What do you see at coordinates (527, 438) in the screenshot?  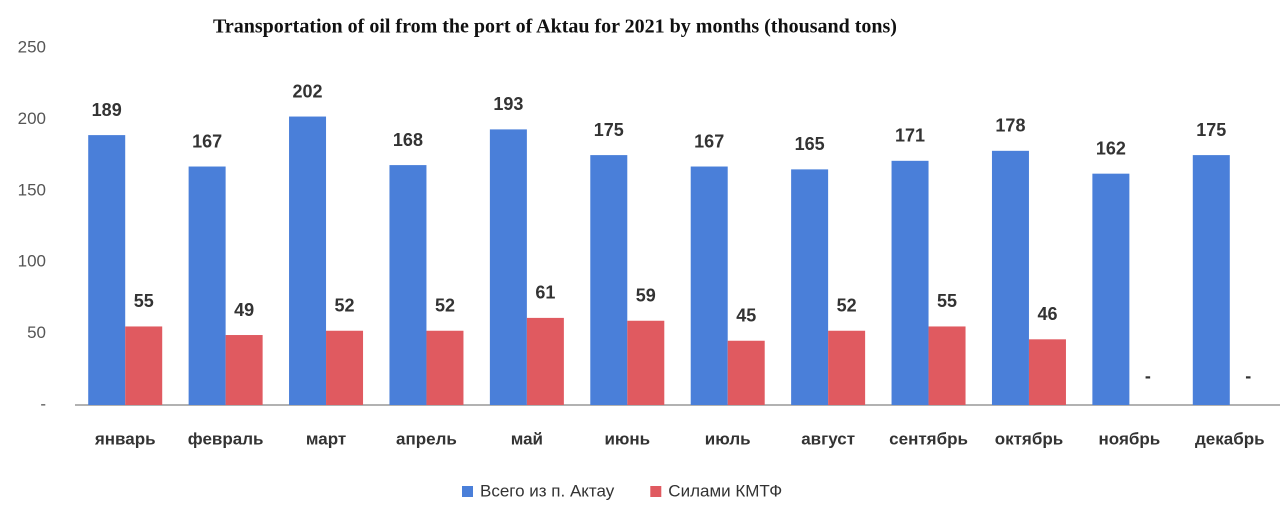 I see `x-tick-label: май` at bounding box center [527, 438].